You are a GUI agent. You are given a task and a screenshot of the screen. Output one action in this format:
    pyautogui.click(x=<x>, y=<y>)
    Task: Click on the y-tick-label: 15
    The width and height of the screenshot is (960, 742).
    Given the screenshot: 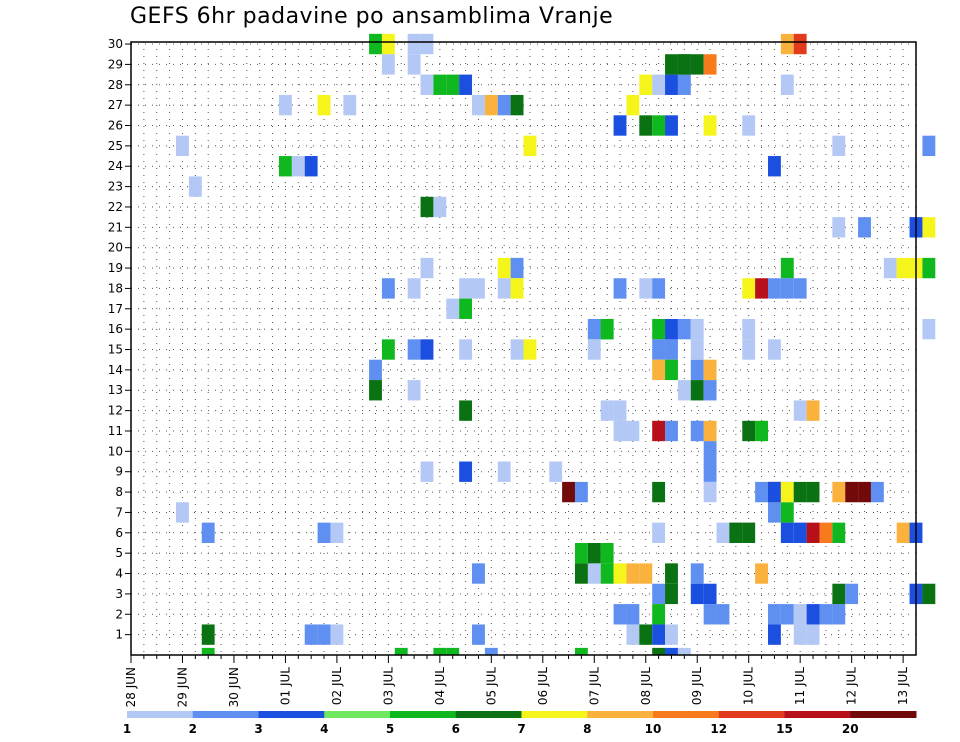 What is the action you would take?
    pyautogui.click(x=115, y=350)
    